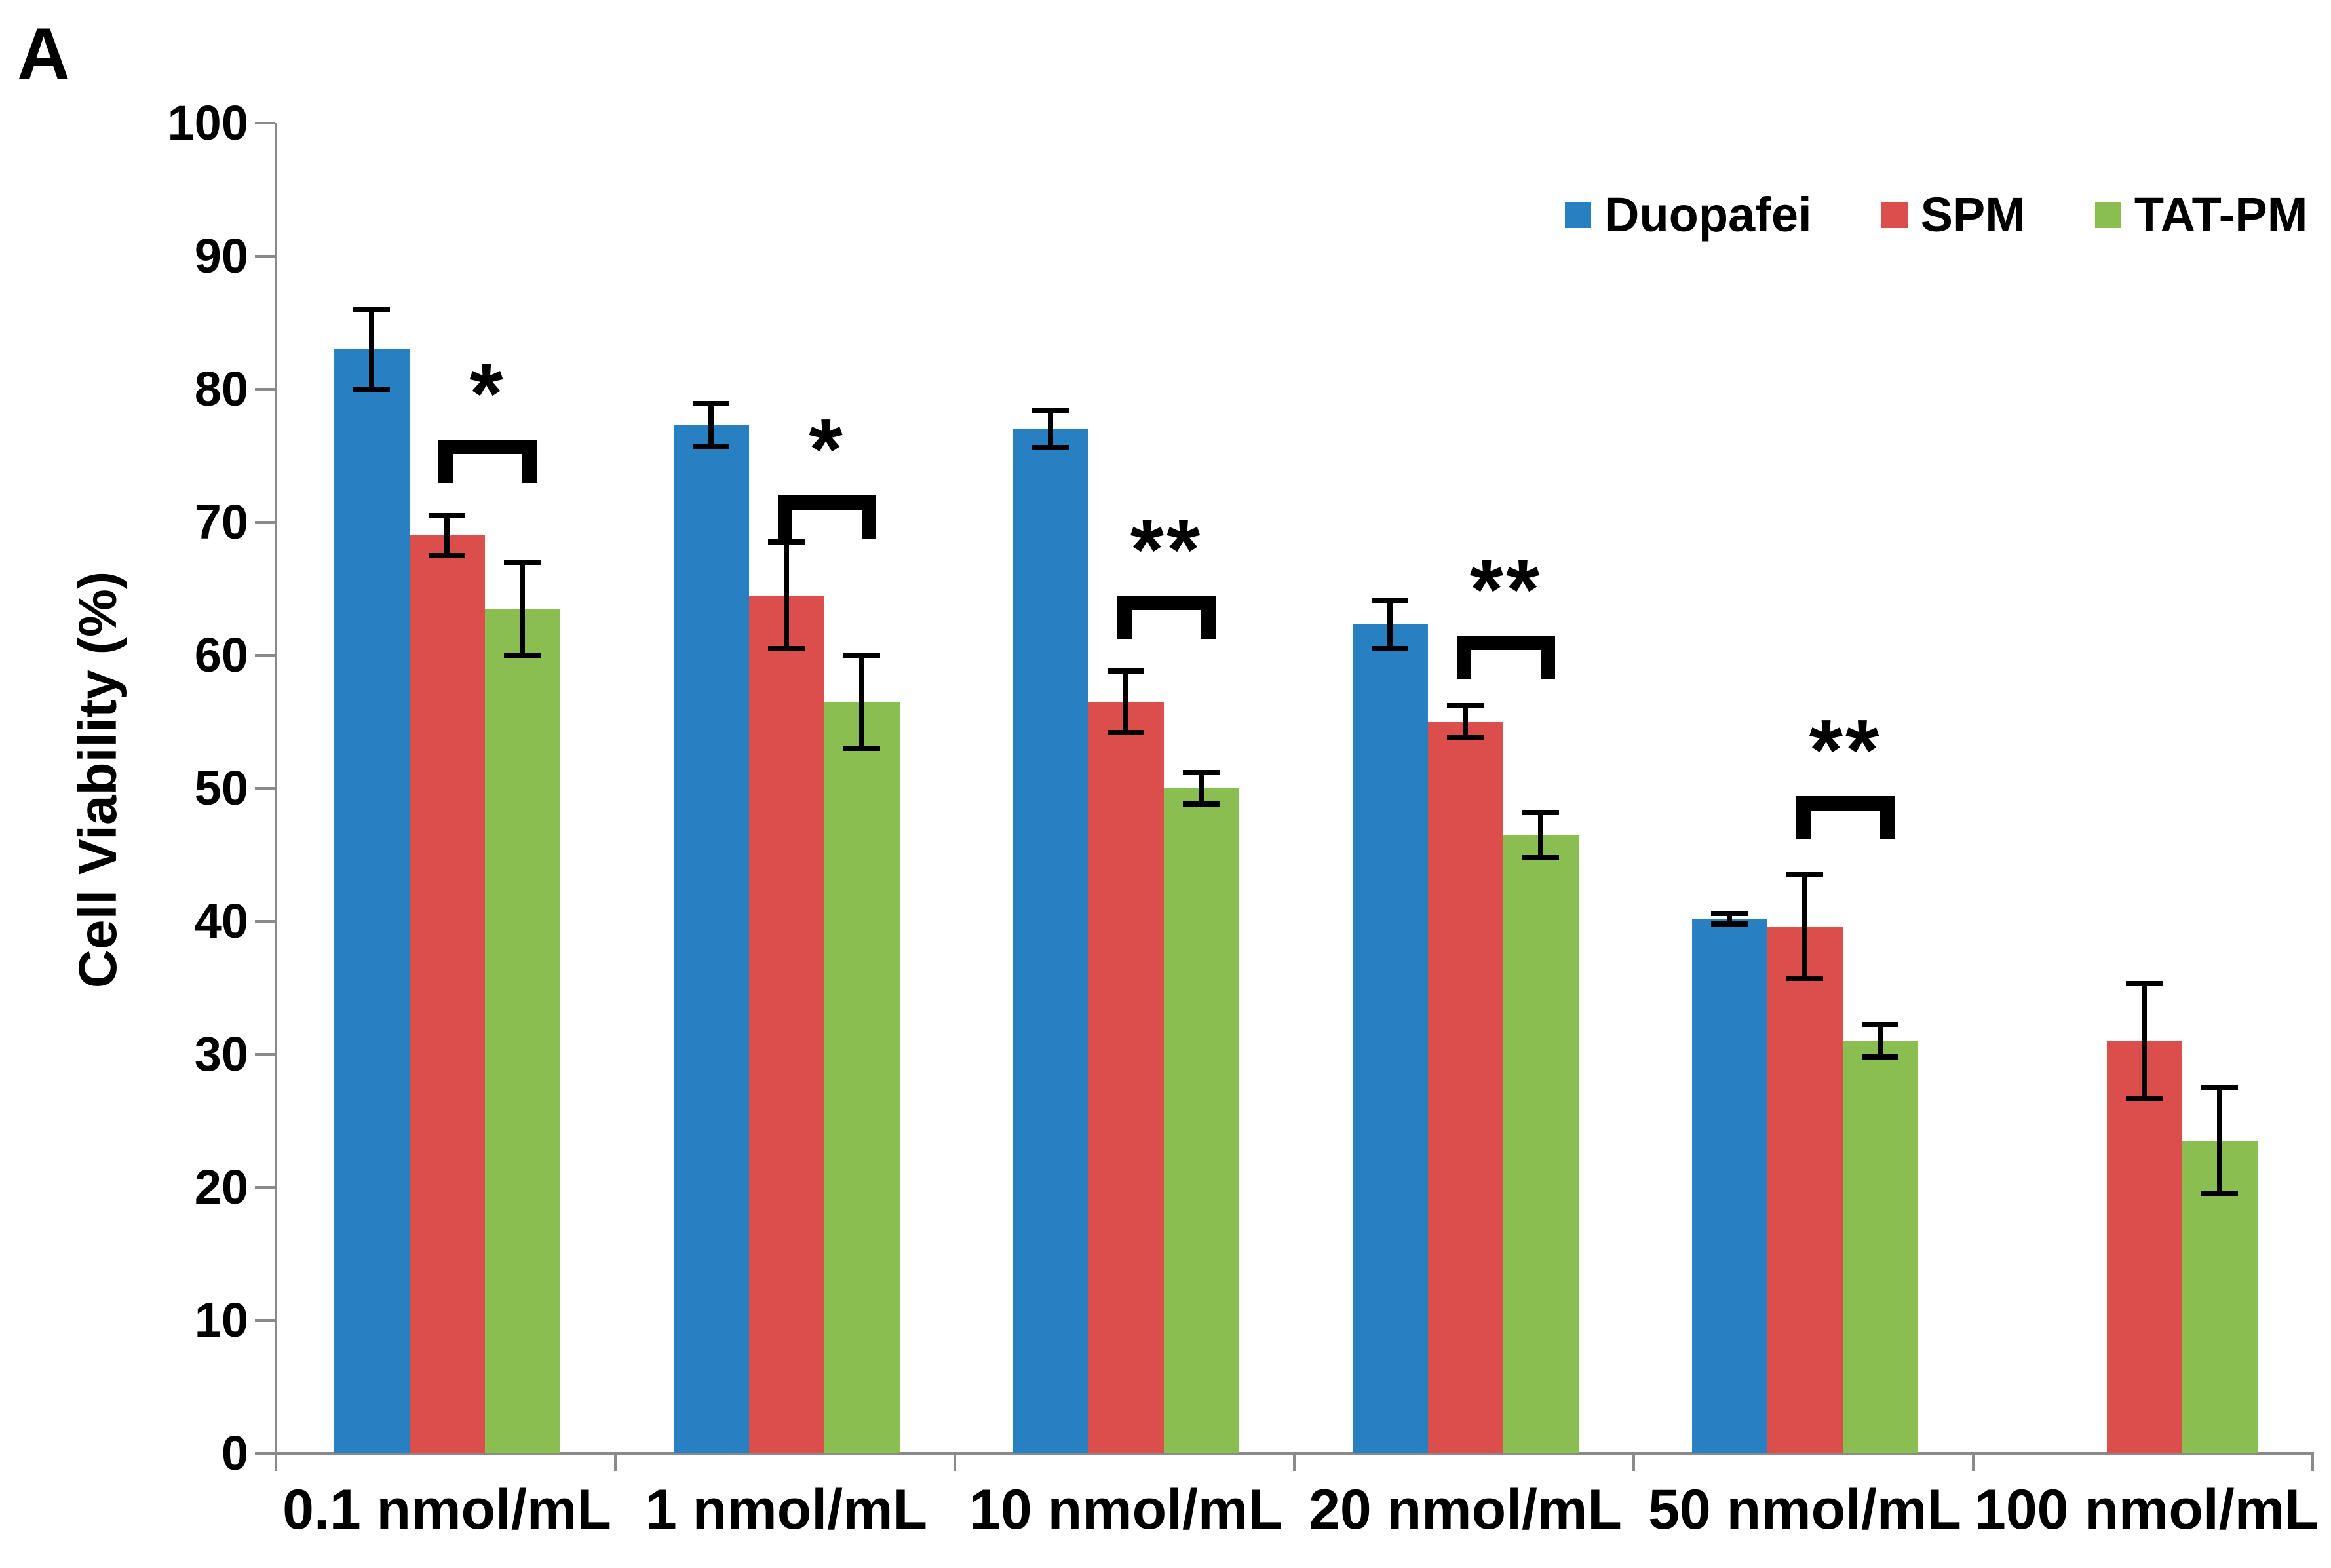 The image size is (2331, 1568). Describe the element at coordinates (221, 788) in the screenshot. I see `y-tick-label: 50` at that location.